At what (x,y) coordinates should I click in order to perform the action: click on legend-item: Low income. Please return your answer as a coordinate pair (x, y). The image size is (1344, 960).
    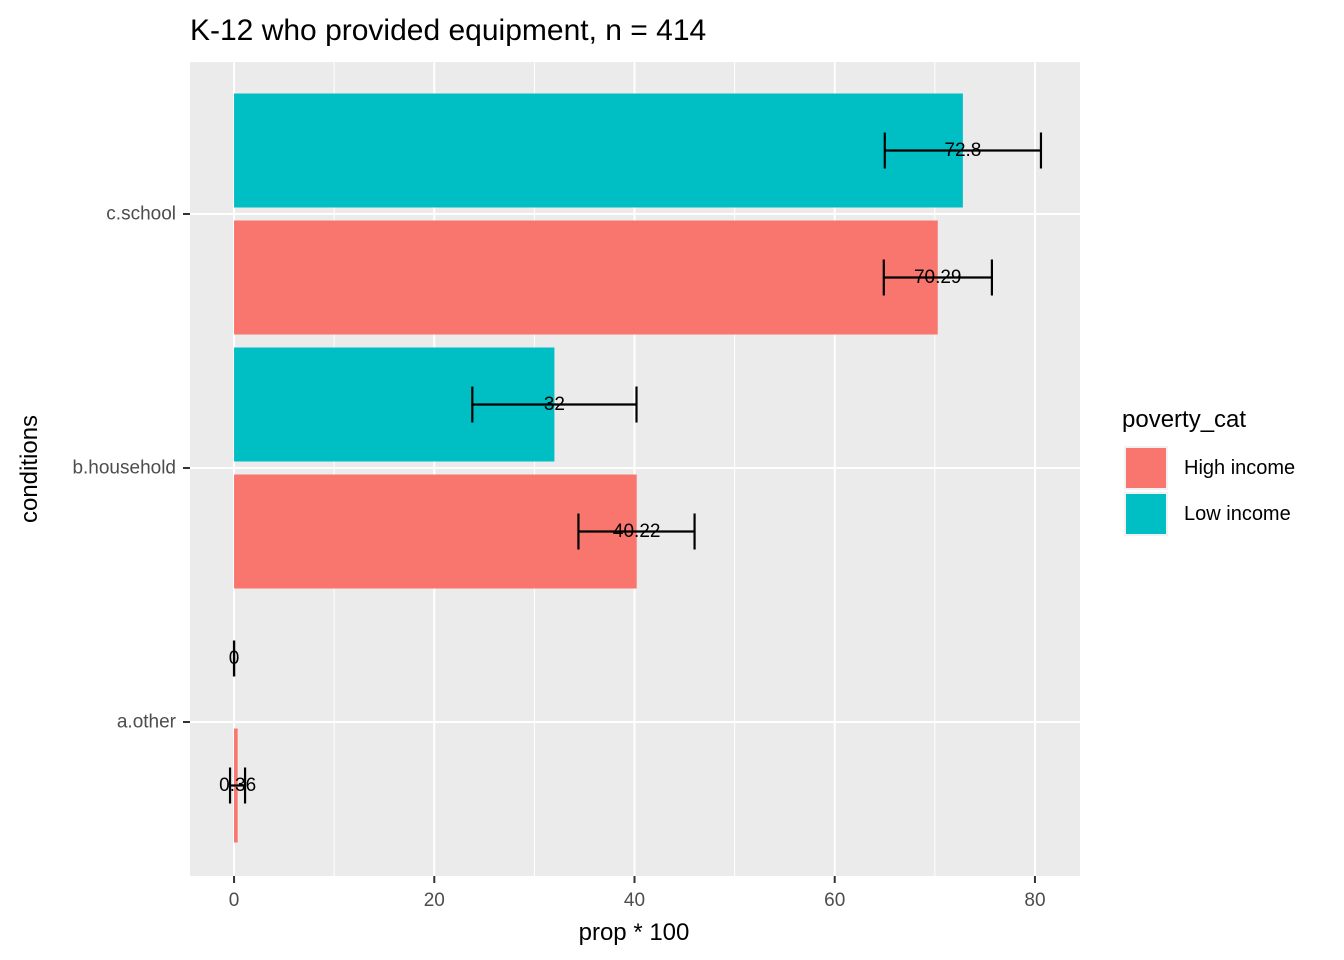
    Looking at the image, I should click on (1207, 514).